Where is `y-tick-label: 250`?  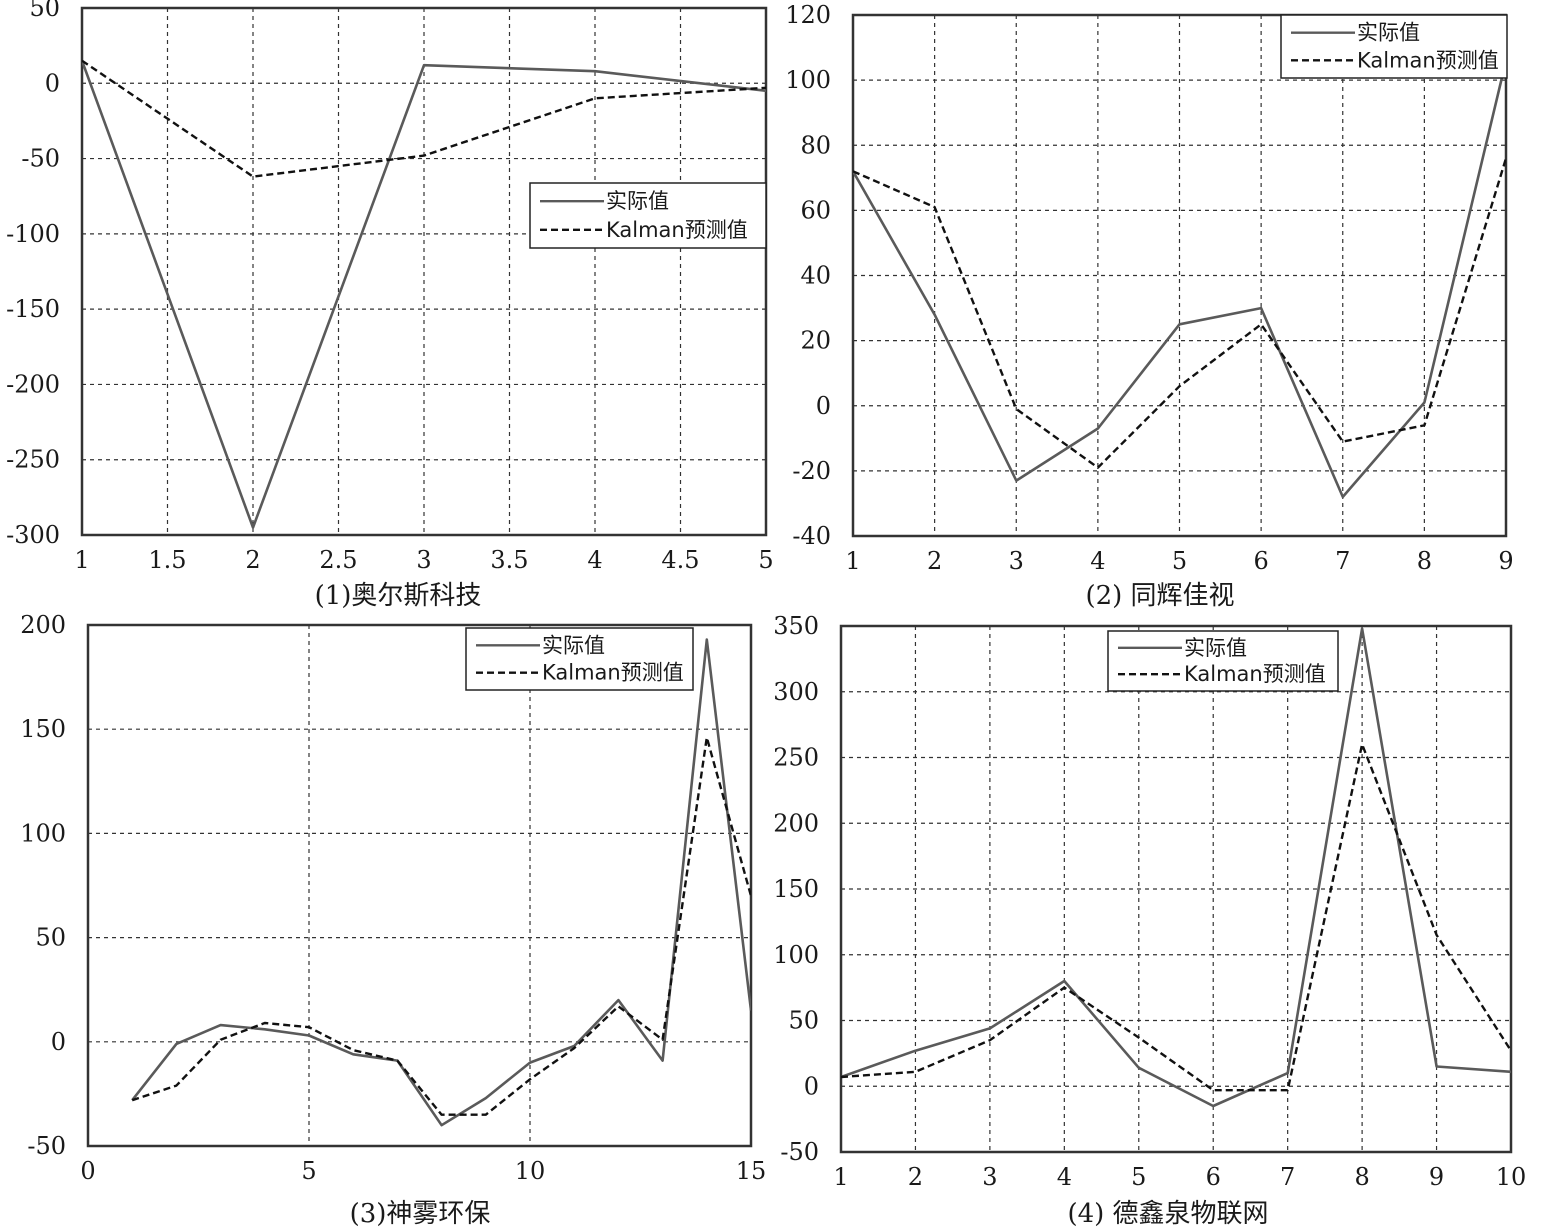 y-tick-label: 250 is located at coordinates (796, 758).